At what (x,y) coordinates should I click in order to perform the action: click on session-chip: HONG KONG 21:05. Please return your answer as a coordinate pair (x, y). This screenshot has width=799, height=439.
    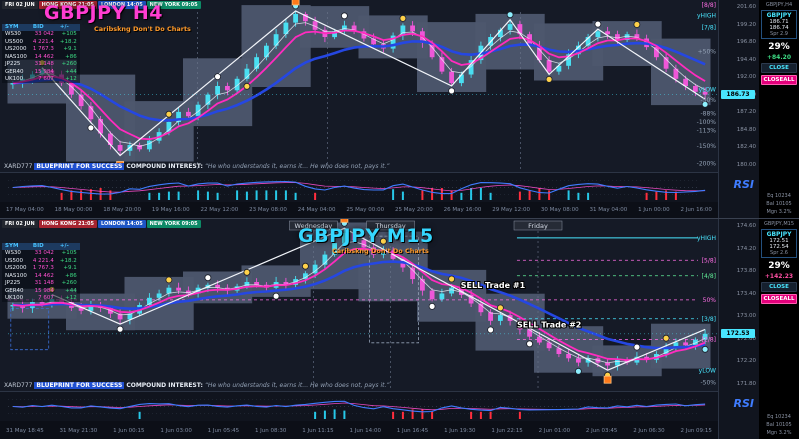
    Looking at the image, I should click on (67, 5).